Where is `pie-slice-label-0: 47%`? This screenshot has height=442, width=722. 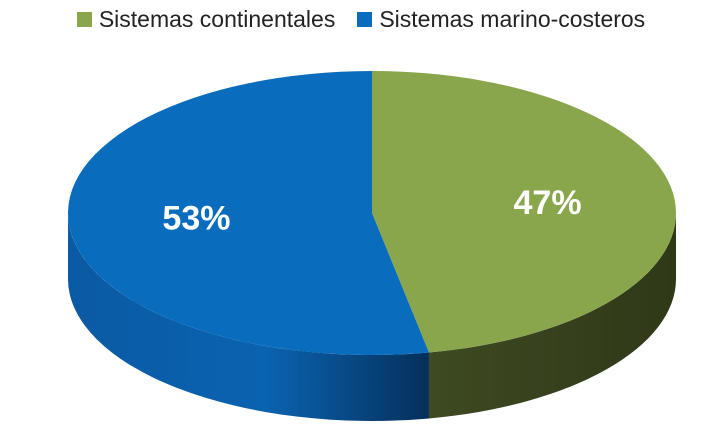 pie-slice-label-0: 47% is located at coordinates (548, 203).